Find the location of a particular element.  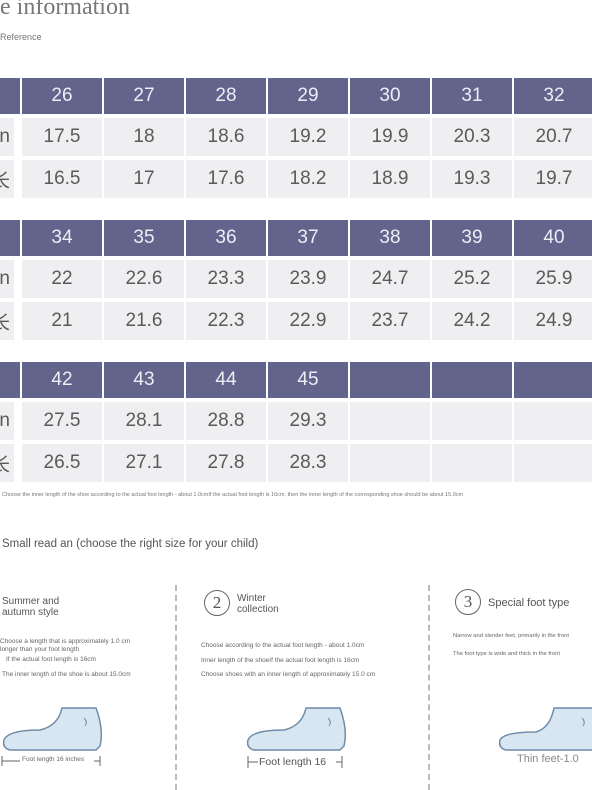

size-cell: 22.3 is located at coordinates (226, 321).